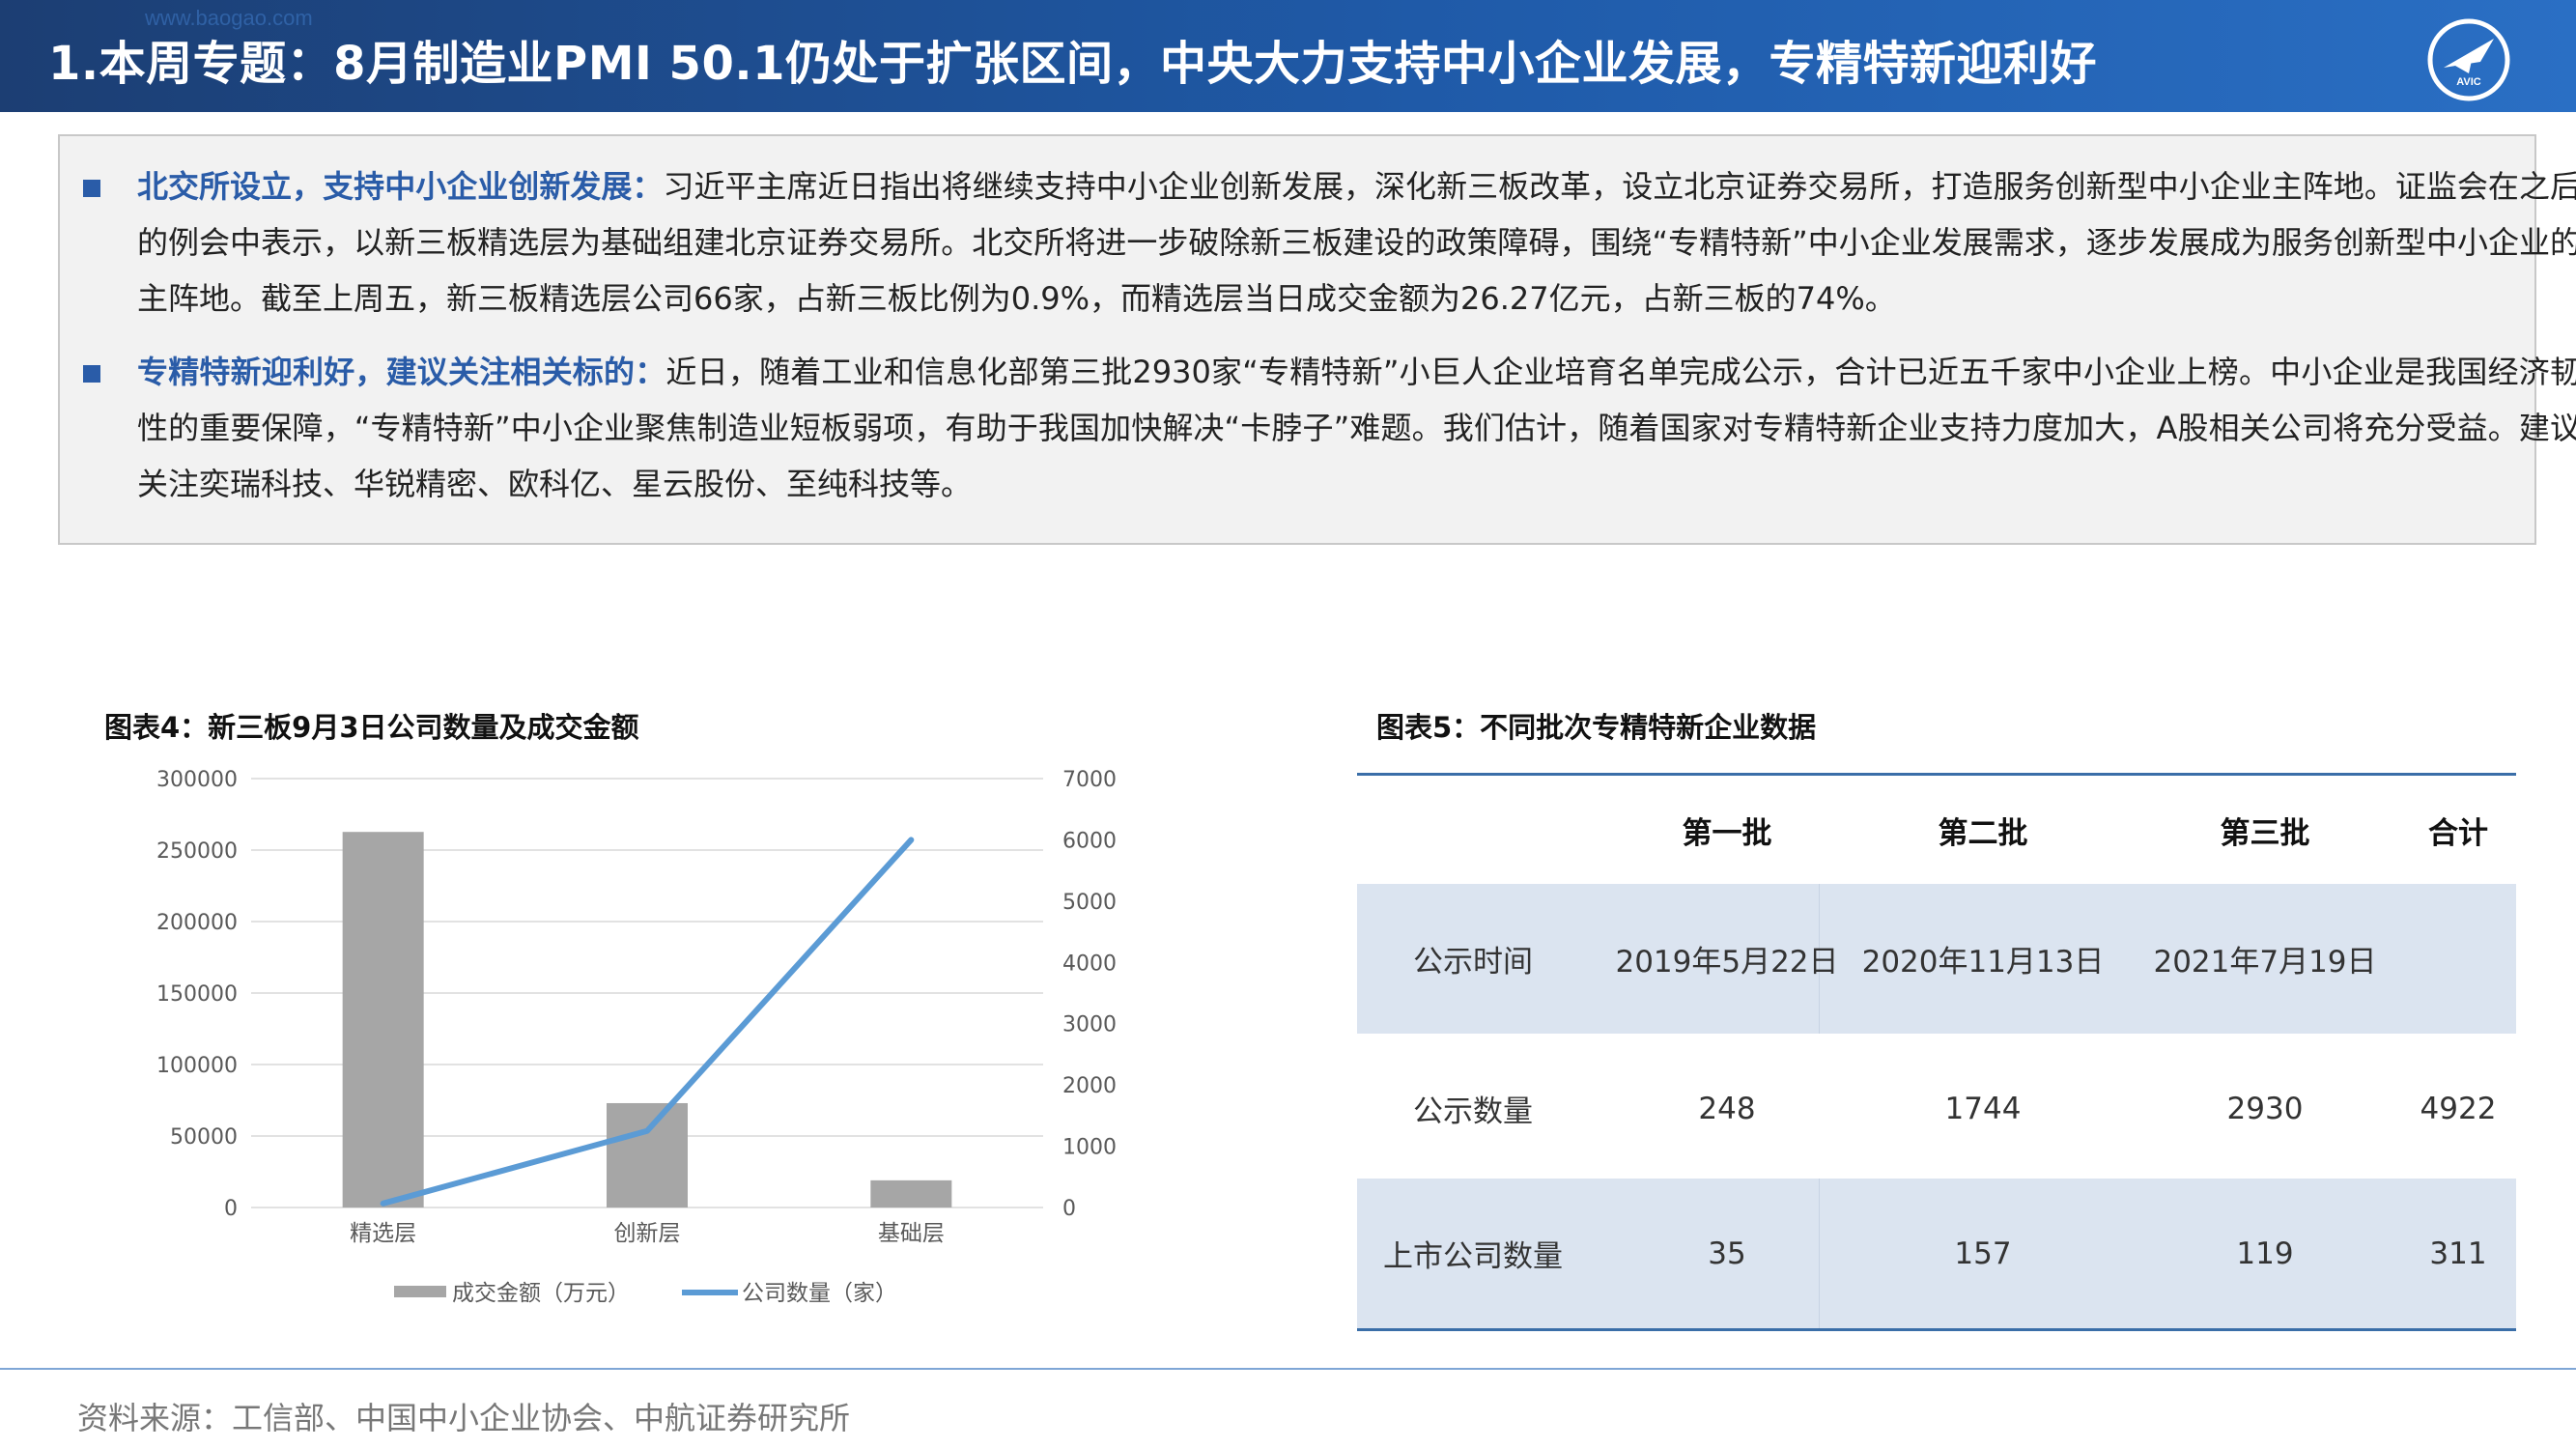 The height and width of the screenshot is (1449, 2576). What do you see at coordinates (1473, 1256) in the screenshot?
I see `table-cell: 上市公司数量` at bounding box center [1473, 1256].